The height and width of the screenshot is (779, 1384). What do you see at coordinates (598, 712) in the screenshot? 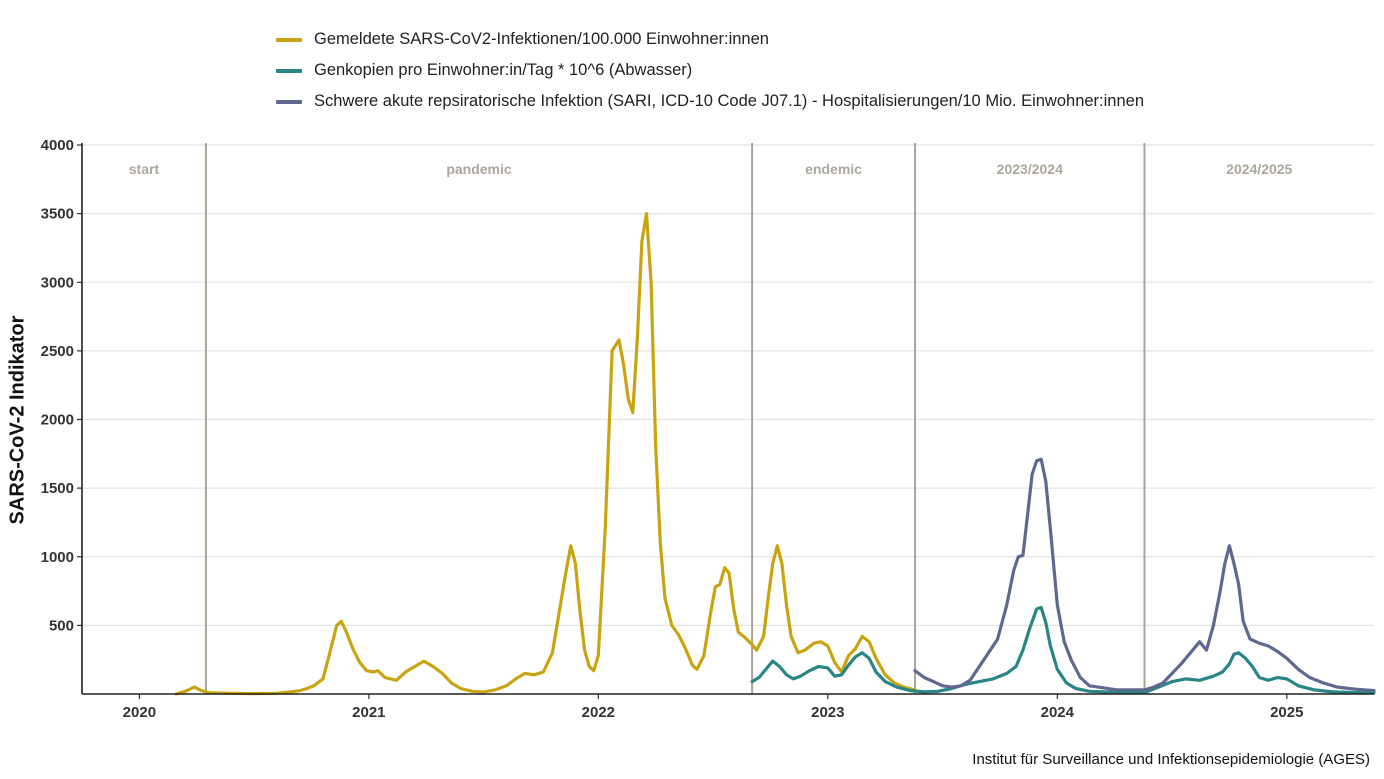
I see `x-tick-label: 2022` at bounding box center [598, 712].